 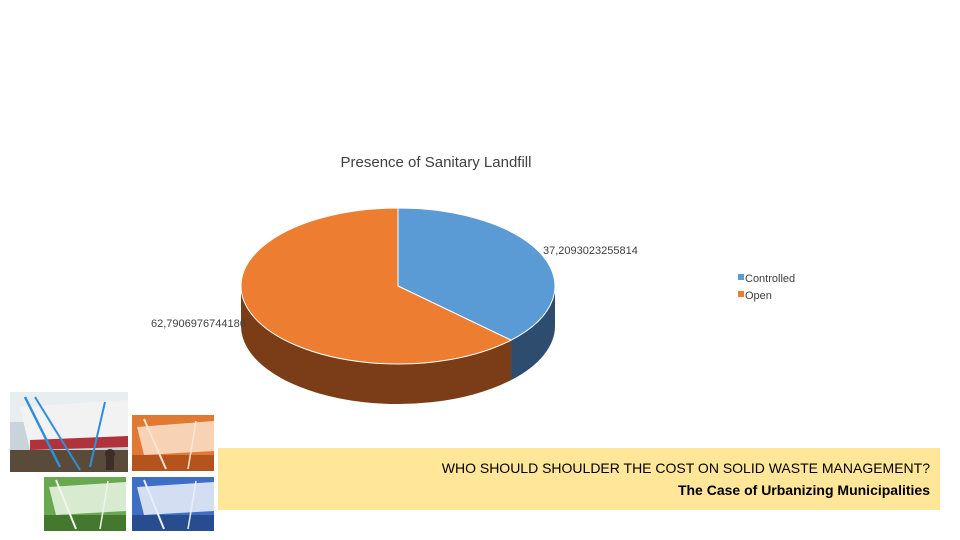 I want to click on chart-title: Presence of Sanitary Landfill, so click(x=436, y=162).